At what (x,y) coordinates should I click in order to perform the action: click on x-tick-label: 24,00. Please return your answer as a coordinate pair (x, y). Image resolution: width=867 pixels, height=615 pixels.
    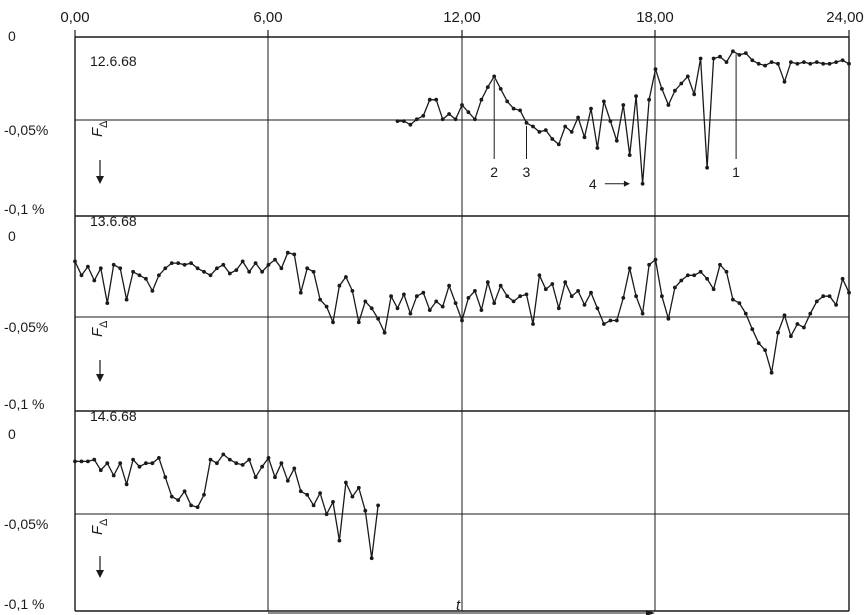
    Looking at the image, I should click on (845, 17).